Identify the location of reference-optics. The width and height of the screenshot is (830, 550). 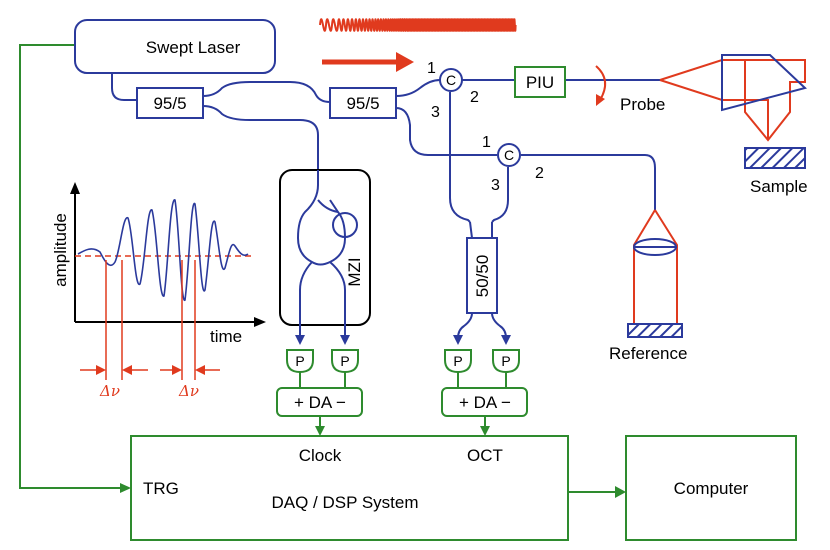
(655, 267).